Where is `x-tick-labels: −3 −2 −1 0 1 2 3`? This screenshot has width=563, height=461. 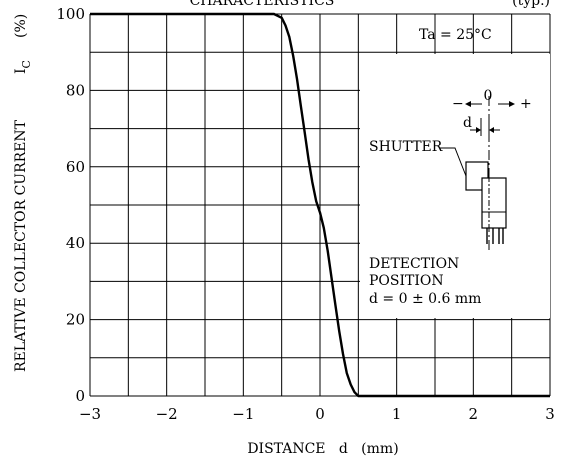
x-tick-labels: −3 −2 −1 0 1 2 3 is located at coordinates (317, 414).